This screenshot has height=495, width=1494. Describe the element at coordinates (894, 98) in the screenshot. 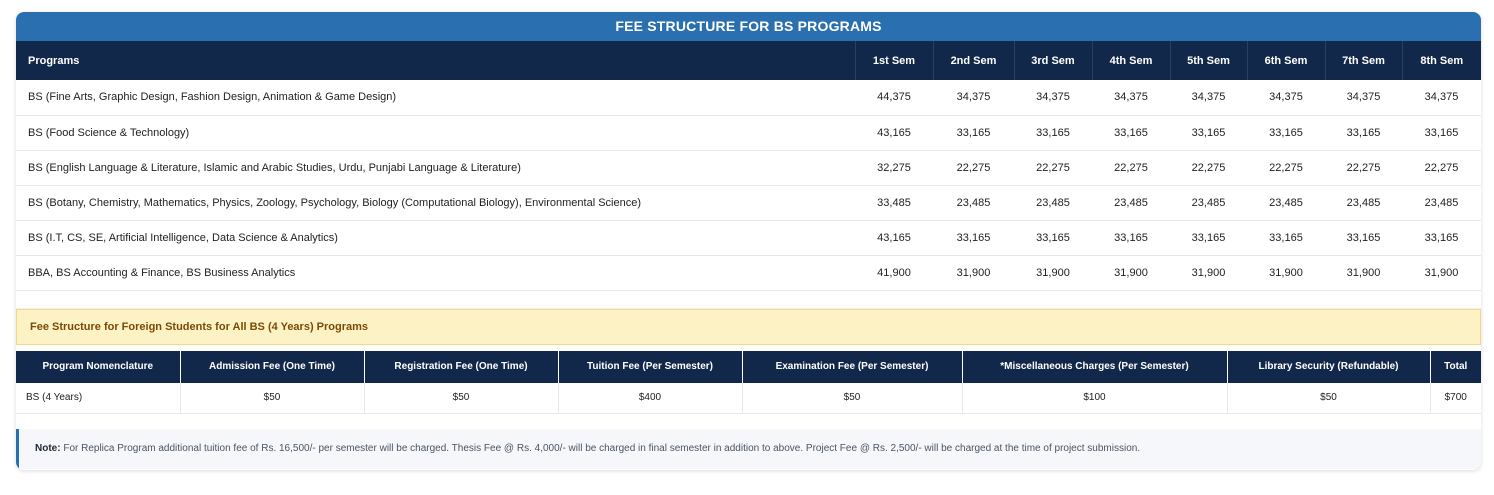

I see `fee-cell: 44,375` at that location.